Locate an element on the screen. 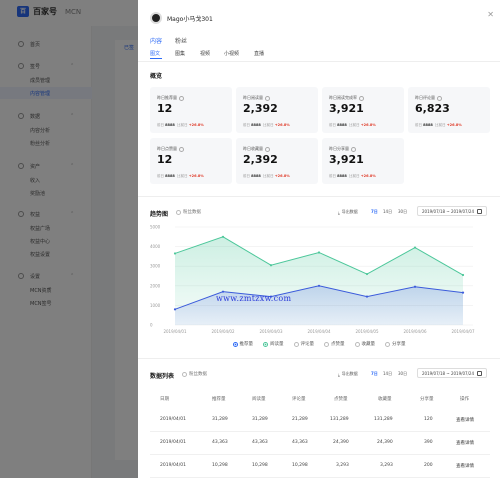  avatar is located at coordinates (156, 18).